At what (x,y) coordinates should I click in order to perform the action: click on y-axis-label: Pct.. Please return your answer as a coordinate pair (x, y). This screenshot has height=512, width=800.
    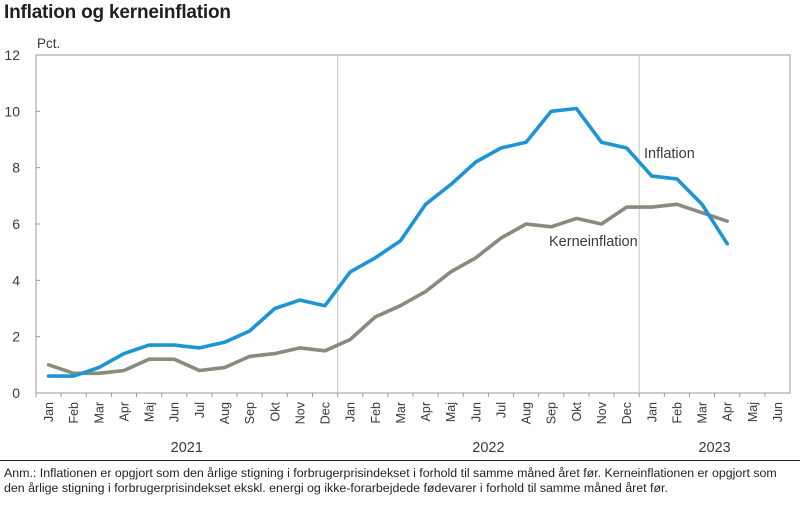
    Looking at the image, I should click on (48, 43).